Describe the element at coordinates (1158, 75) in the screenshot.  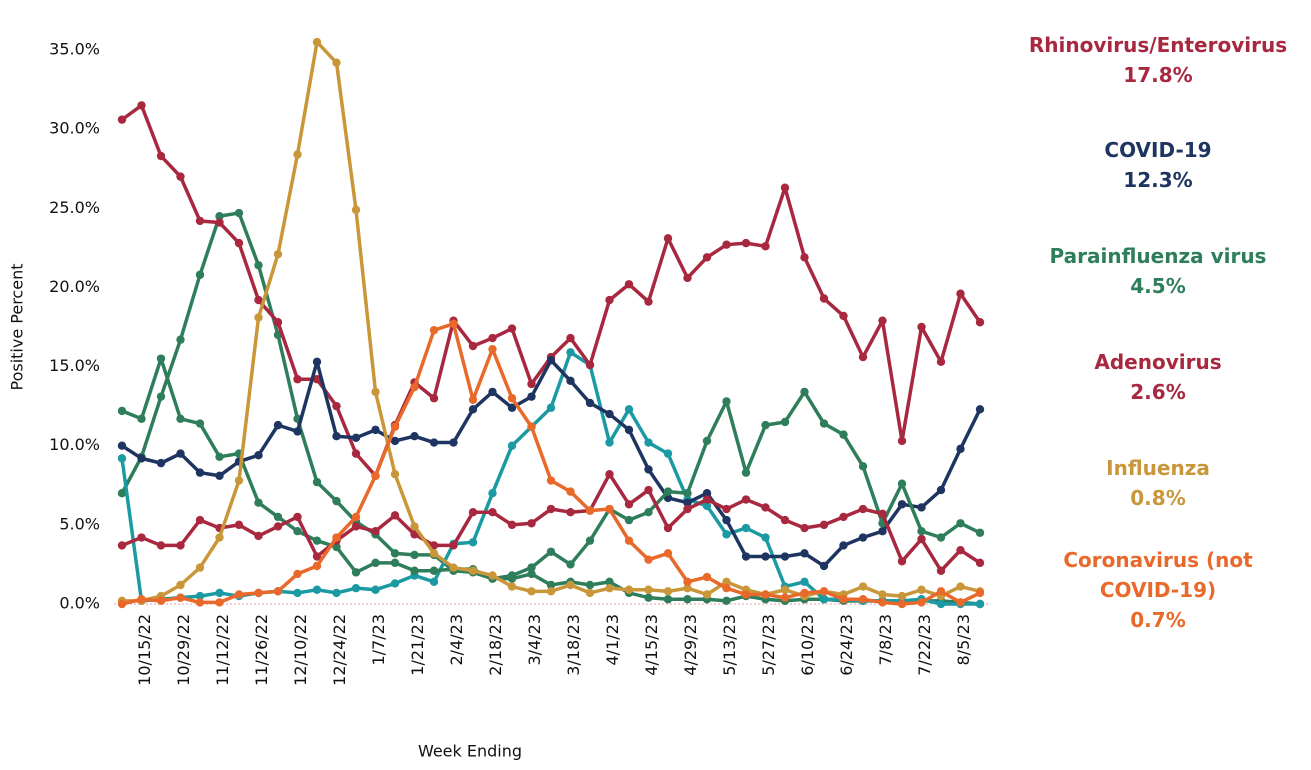
I see `legend-value: 17.8%` at that location.